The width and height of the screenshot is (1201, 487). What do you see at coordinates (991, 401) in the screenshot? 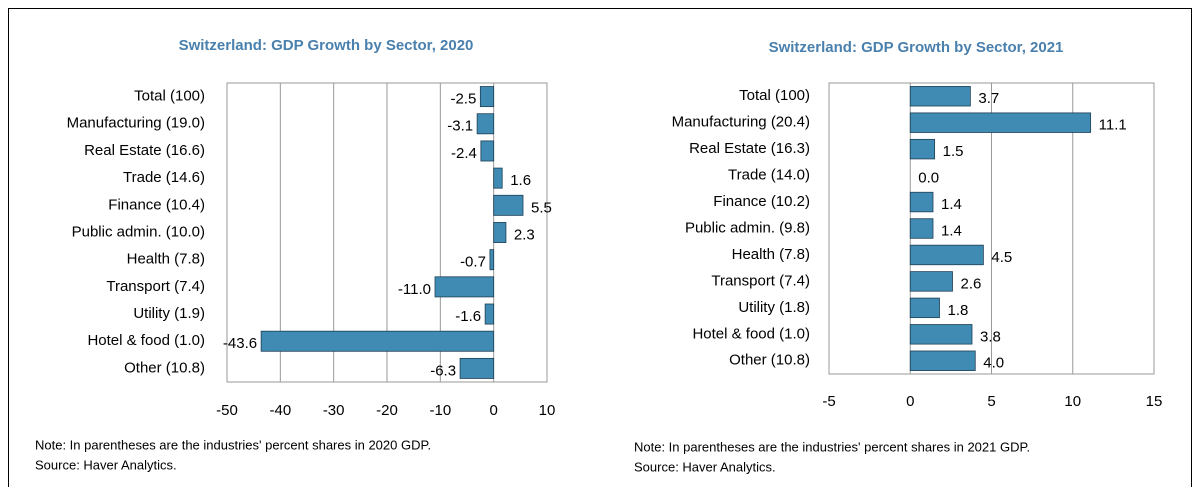
I see `x-tick-label: 5` at bounding box center [991, 401].